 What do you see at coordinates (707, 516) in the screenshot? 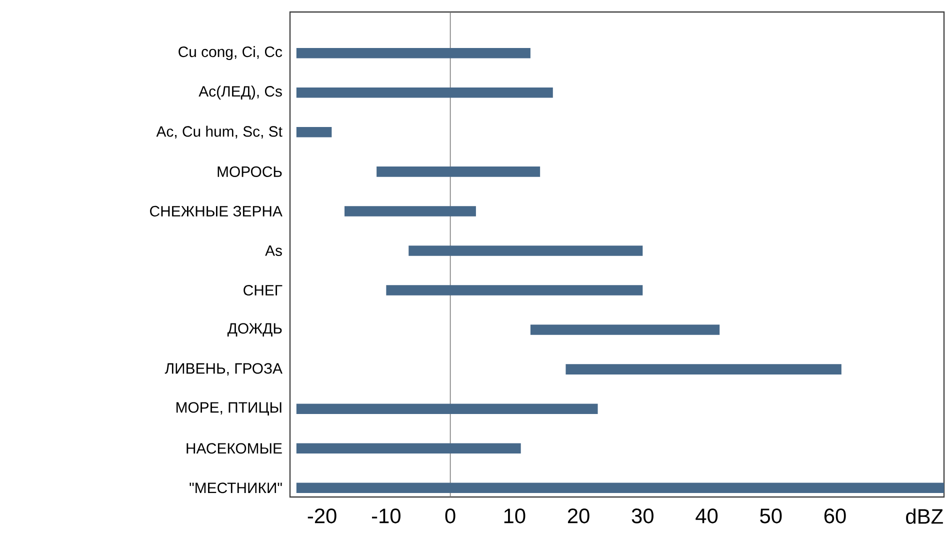
I see `x-tick-label: 40` at bounding box center [707, 516].